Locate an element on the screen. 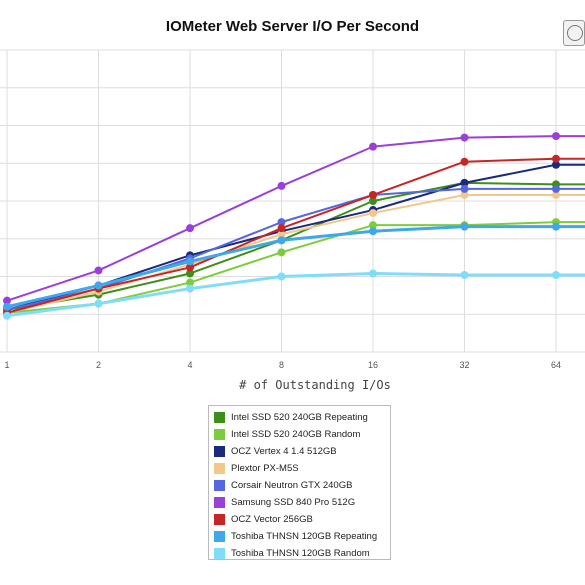  x-tick-label: 2 is located at coordinates (98, 365).